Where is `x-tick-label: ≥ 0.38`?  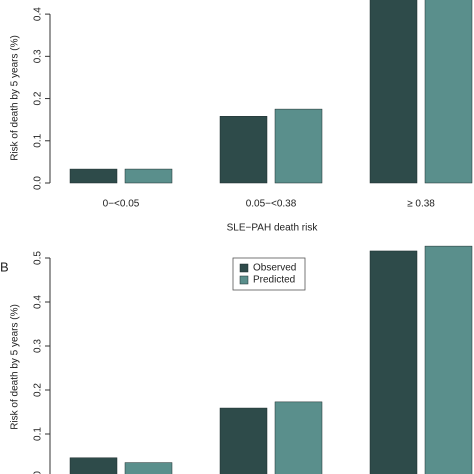
x-tick-label: ≥ 0.38 is located at coordinates (421, 204).